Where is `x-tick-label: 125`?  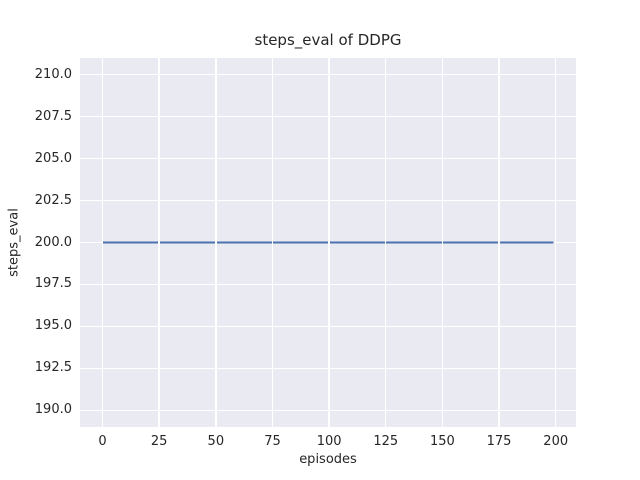 x-tick-label: 125 is located at coordinates (386, 441).